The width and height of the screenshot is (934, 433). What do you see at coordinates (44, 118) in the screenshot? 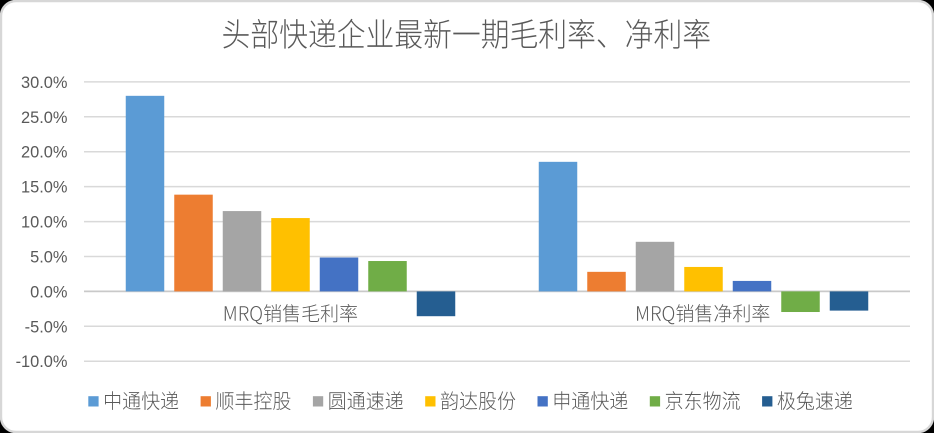
I see `svg-text: 25.0%` at bounding box center [44, 118].